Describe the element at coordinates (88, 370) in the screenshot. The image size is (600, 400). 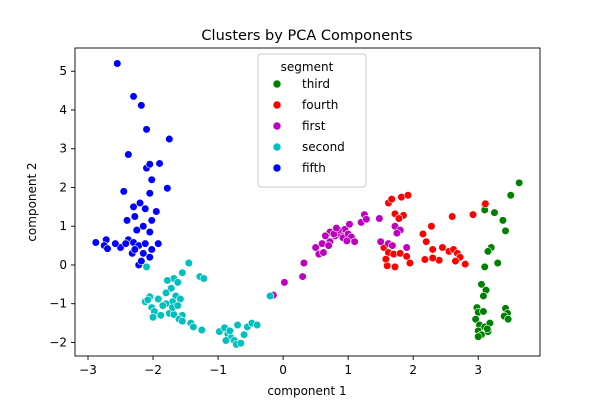
I see `x-tick-label: −3` at that location.